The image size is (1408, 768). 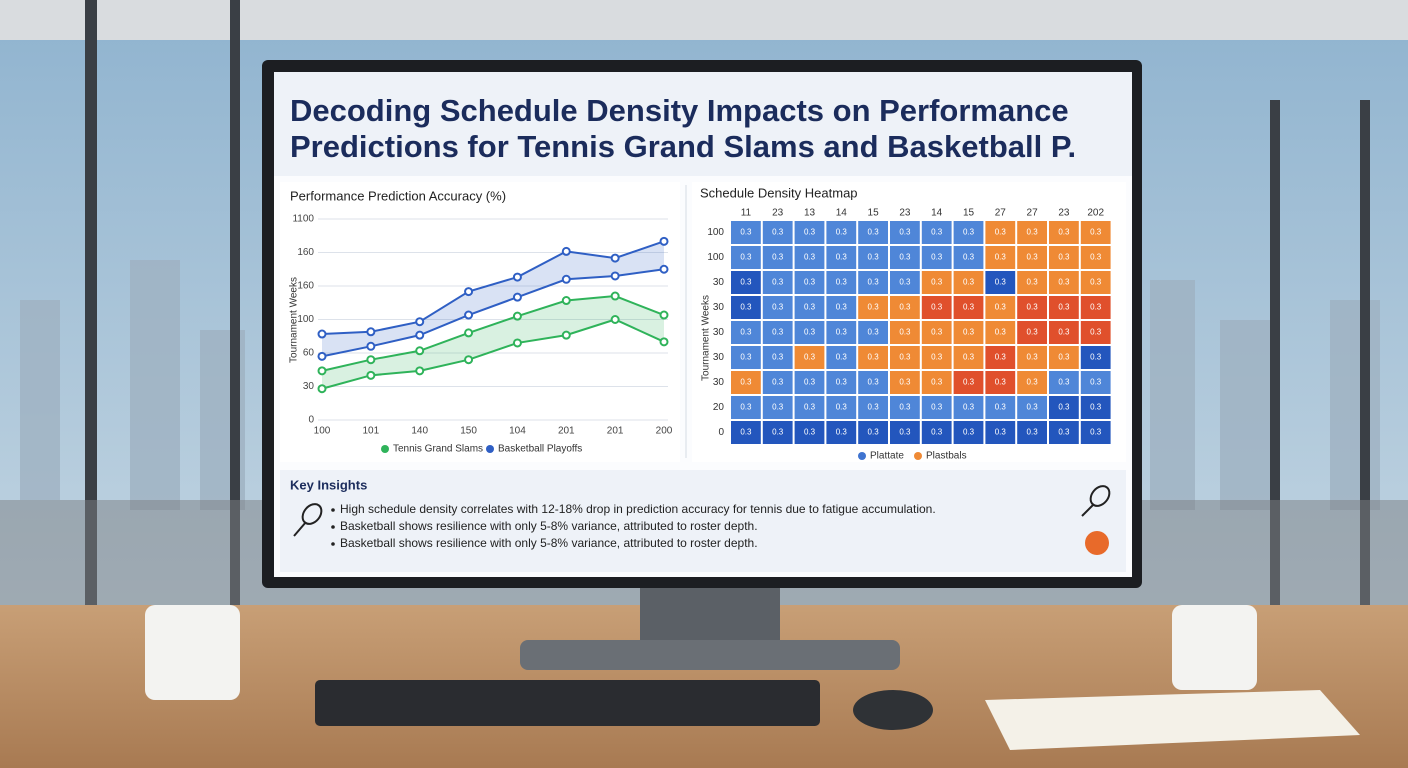 What do you see at coordinates (517, 431) in the screenshot?
I see `x-tick-label: 104` at bounding box center [517, 431].